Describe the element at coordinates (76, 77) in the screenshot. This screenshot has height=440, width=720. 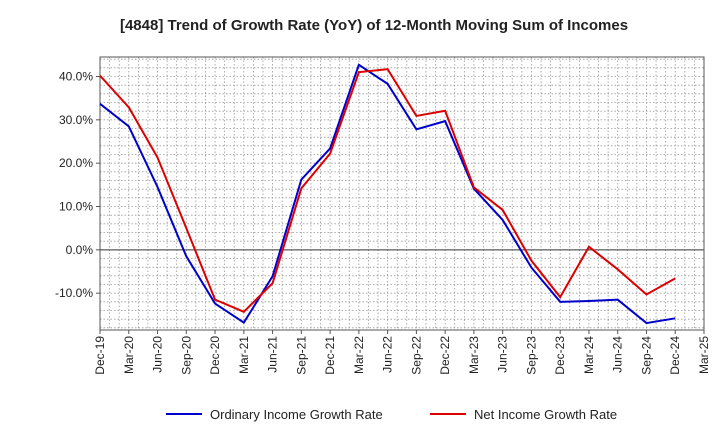
I see `y-tick-label: 40.0%` at that location.